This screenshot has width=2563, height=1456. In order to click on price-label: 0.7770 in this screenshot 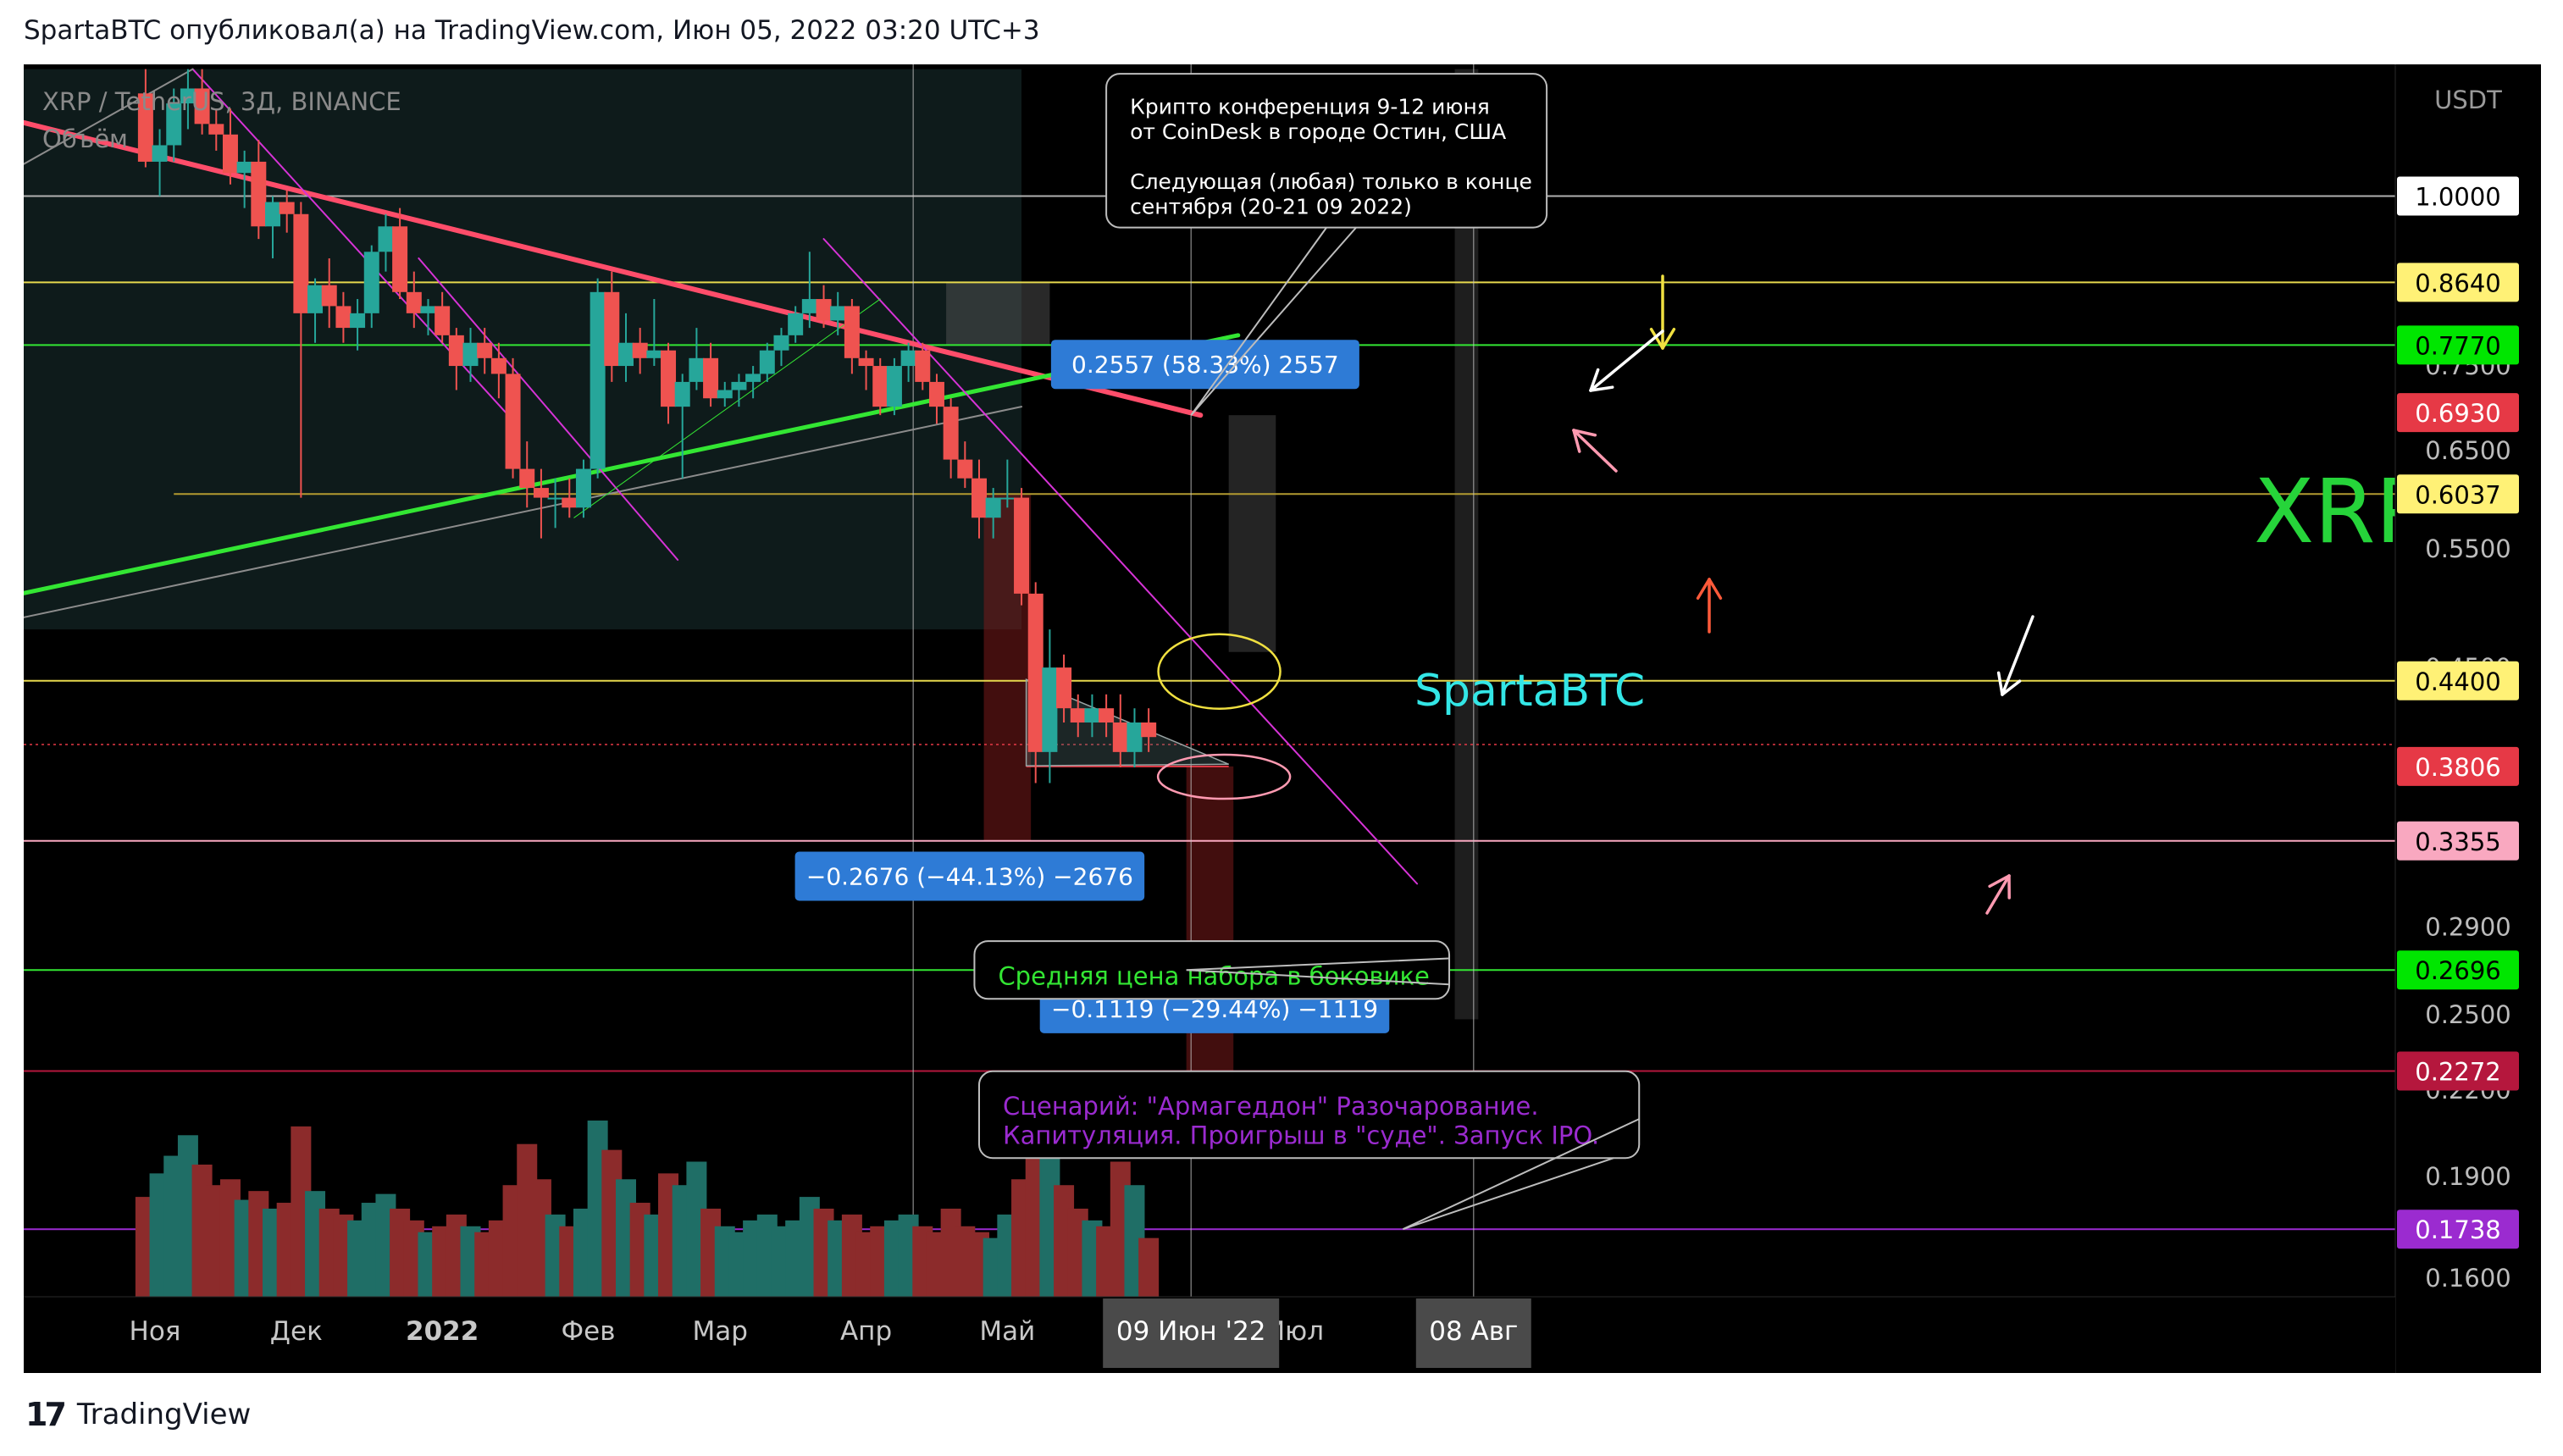, I will do `click(2458, 345)`.